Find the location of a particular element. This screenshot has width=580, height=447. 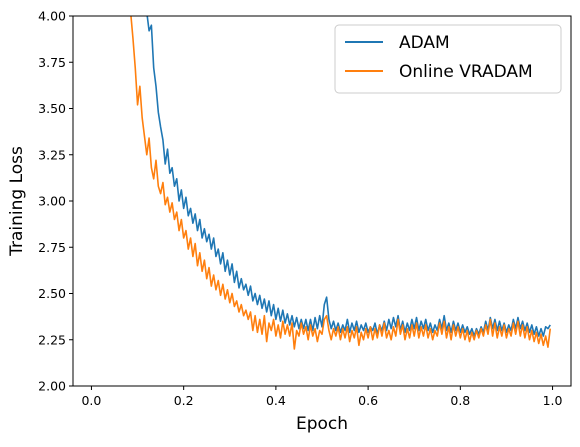

x-tick-label: 0.8 is located at coordinates (460, 400).